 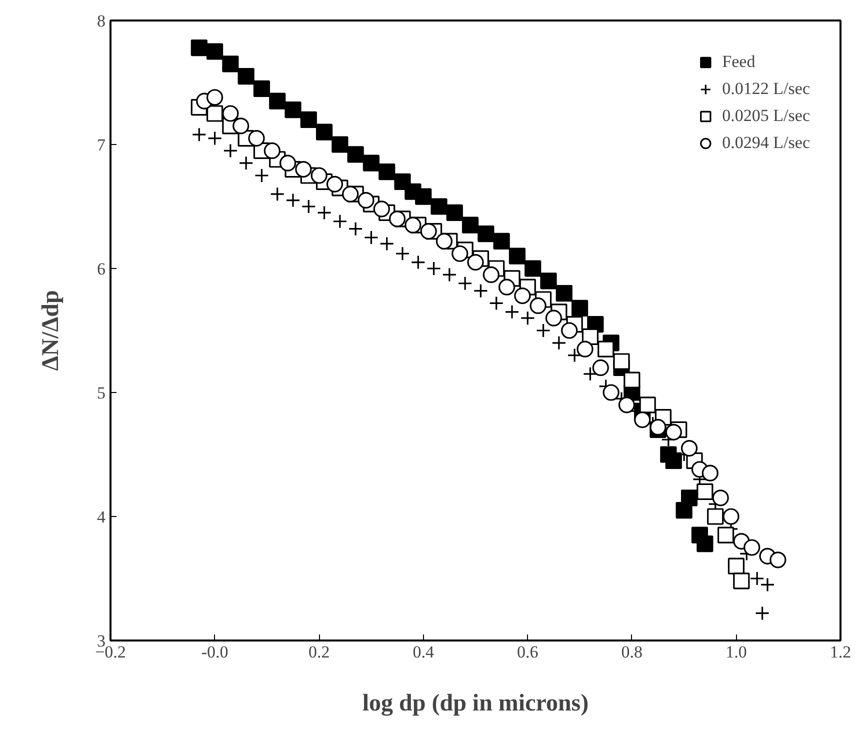 I want to click on x-axis-title: log dp (dp in microns), so click(x=475, y=703).